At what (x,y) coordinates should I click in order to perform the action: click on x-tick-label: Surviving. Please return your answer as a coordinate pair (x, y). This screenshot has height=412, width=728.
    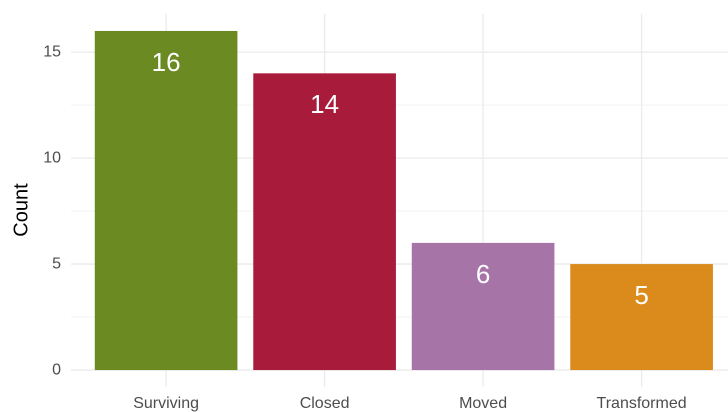
    Looking at the image, I should click on (166, 403).